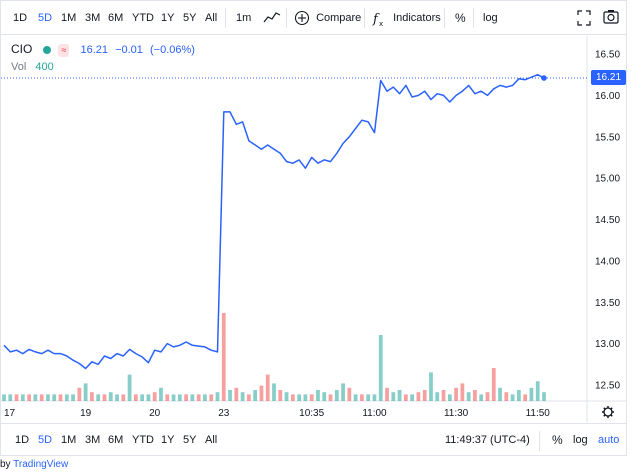 This screenshot has width=641, height=476. What do you see at coordinates (116, 18) in the screenshot?
I see `range-6m-button: 6M` at bounding box center [116, 18].